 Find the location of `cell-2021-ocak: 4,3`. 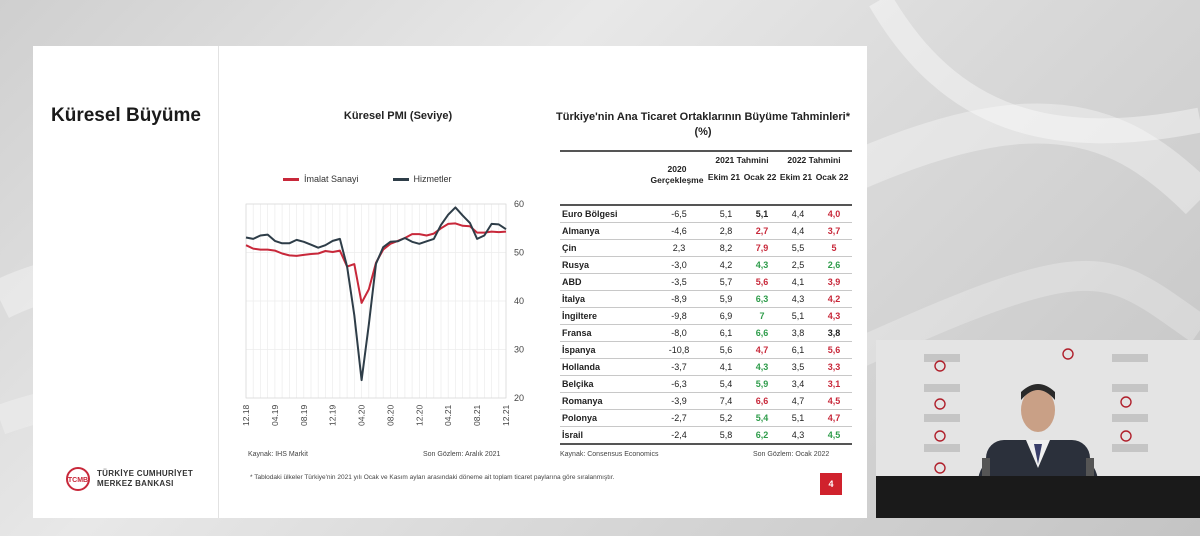

cell-2021-ocak: 4,3 is located at coordinates (762, 265).